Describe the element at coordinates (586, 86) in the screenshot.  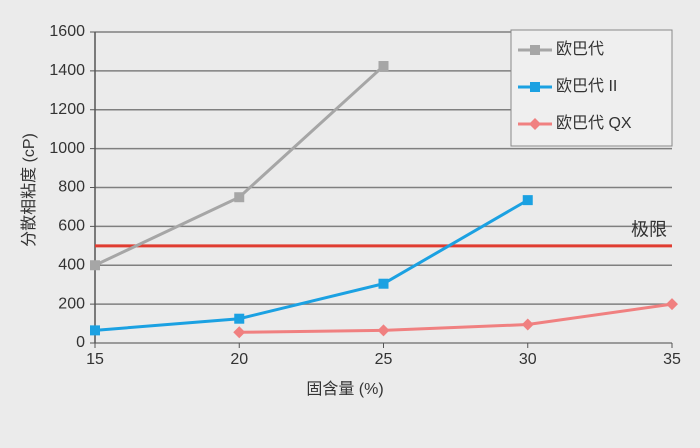
I see `legend-label: 欧巴代 II` at that location.